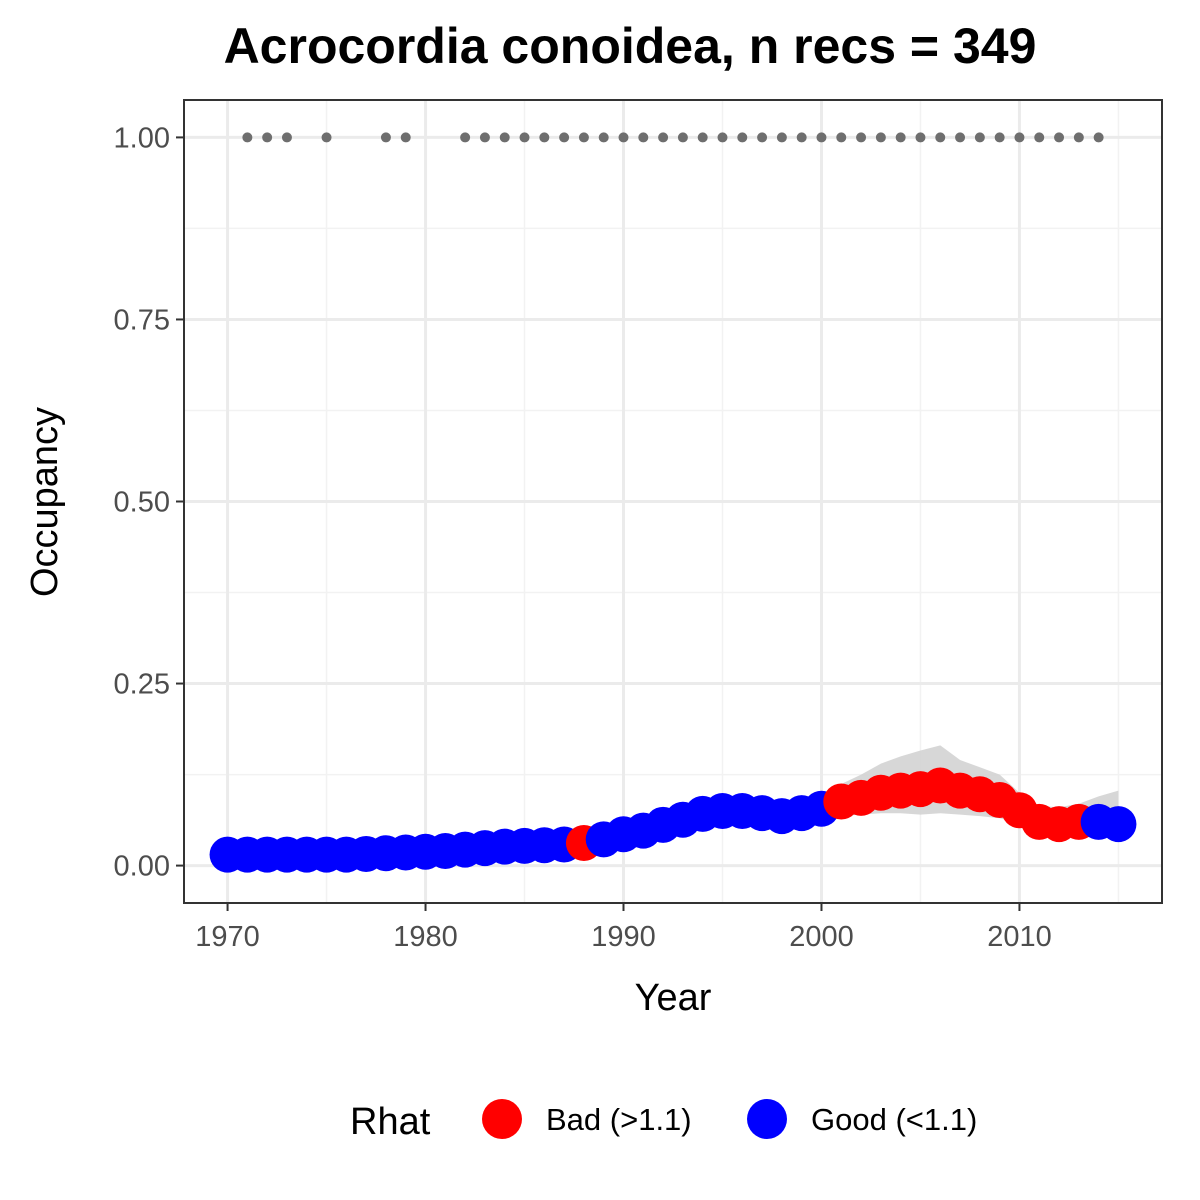 The image size is (1200, 1200). Describe the element at coordinates (1019, 937) in the screenshot. I see `x-tick-label: 2010` at that location.